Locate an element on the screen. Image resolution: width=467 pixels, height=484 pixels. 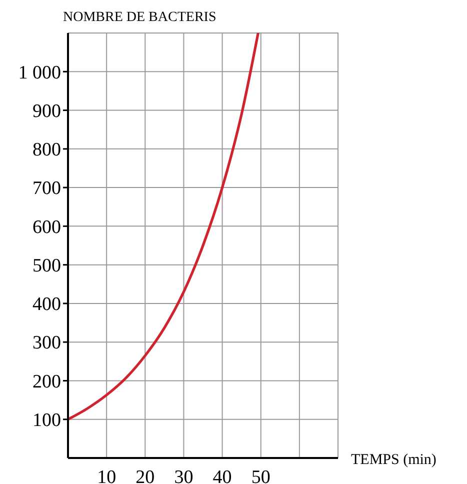
y-tick-label: 1 000 is located at coordinates (39, 73).